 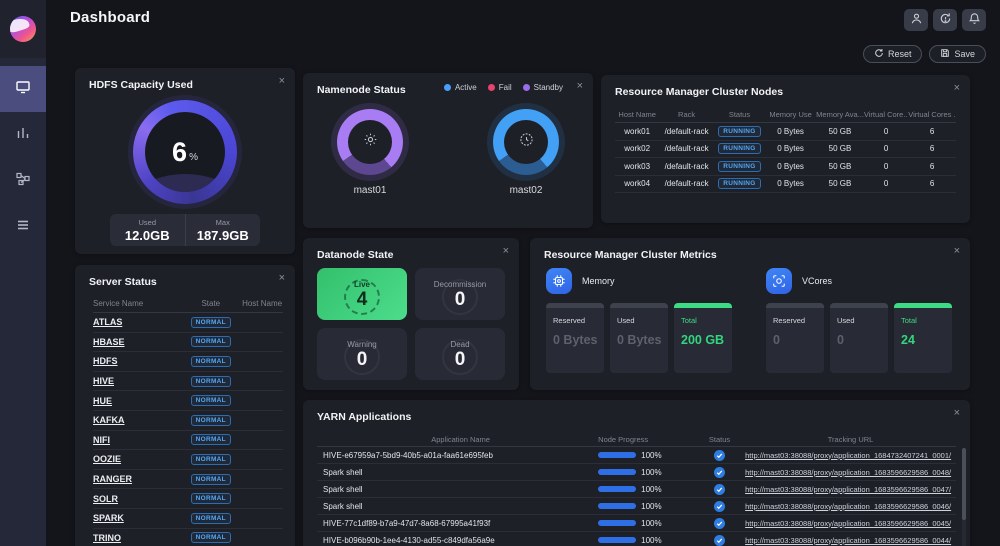 What do you see at coordinates (23, 29) in the screenshot?
I see `app-logo` at bounding box center [23, 29].